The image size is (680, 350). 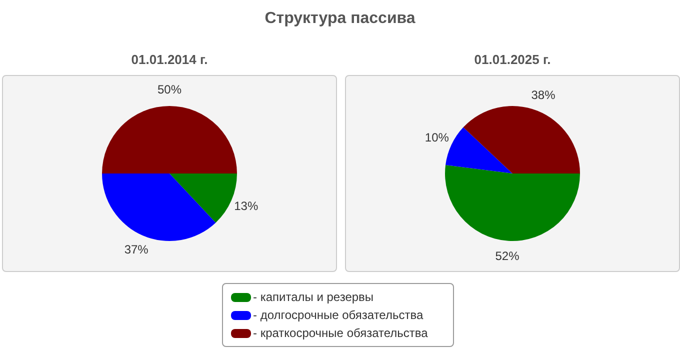 I want to click on chart-subtitle: 01.01.2025 г., so click(x=512, y=60).